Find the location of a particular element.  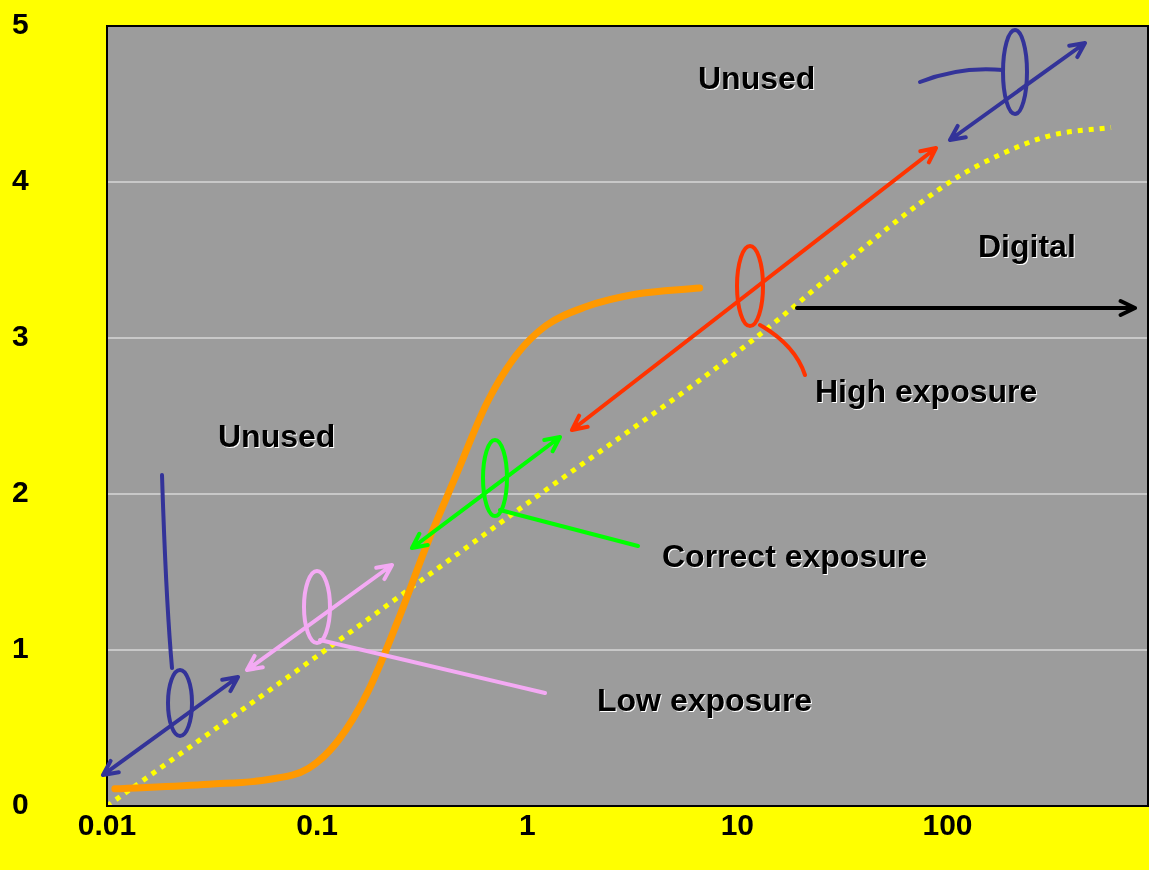

y-tick-label: 3 is located at coordinates (20, 336).